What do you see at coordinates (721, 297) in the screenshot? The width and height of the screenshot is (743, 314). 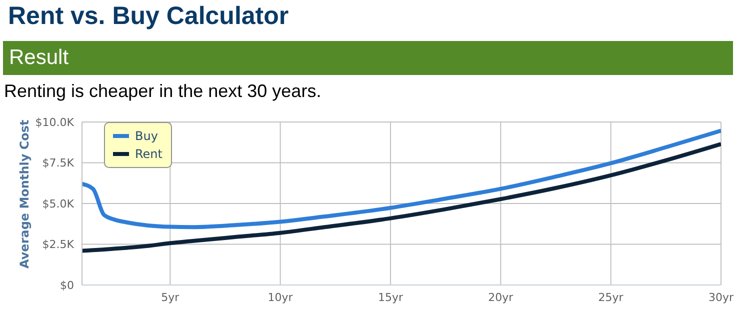 I see `x-tick-label: 30yr` at bounding box center [721, 297].